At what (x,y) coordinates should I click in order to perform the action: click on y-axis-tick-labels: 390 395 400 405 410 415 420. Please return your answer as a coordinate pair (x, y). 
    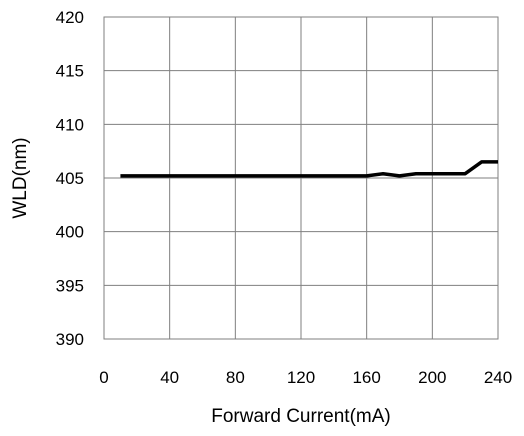
    Looking at the image, I should click on (70, 178).